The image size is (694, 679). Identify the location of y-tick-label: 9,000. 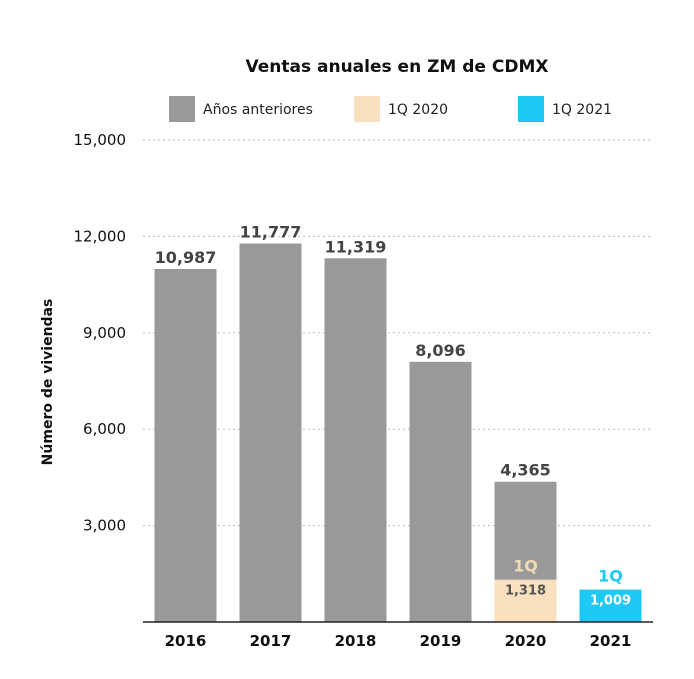
(104, 333).